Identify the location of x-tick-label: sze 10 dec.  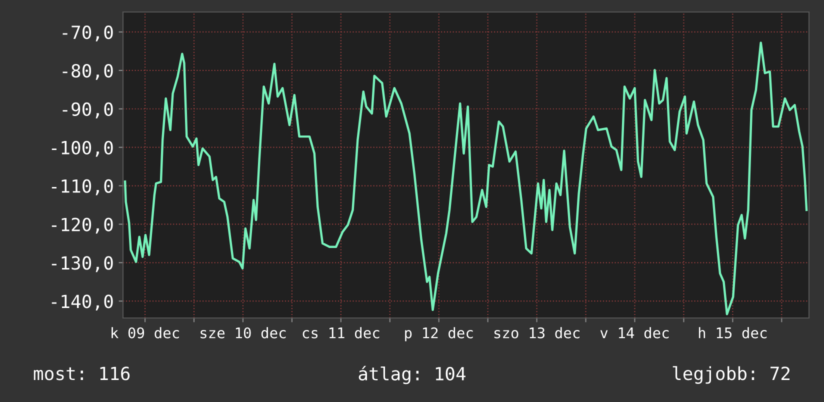
(243, 332).